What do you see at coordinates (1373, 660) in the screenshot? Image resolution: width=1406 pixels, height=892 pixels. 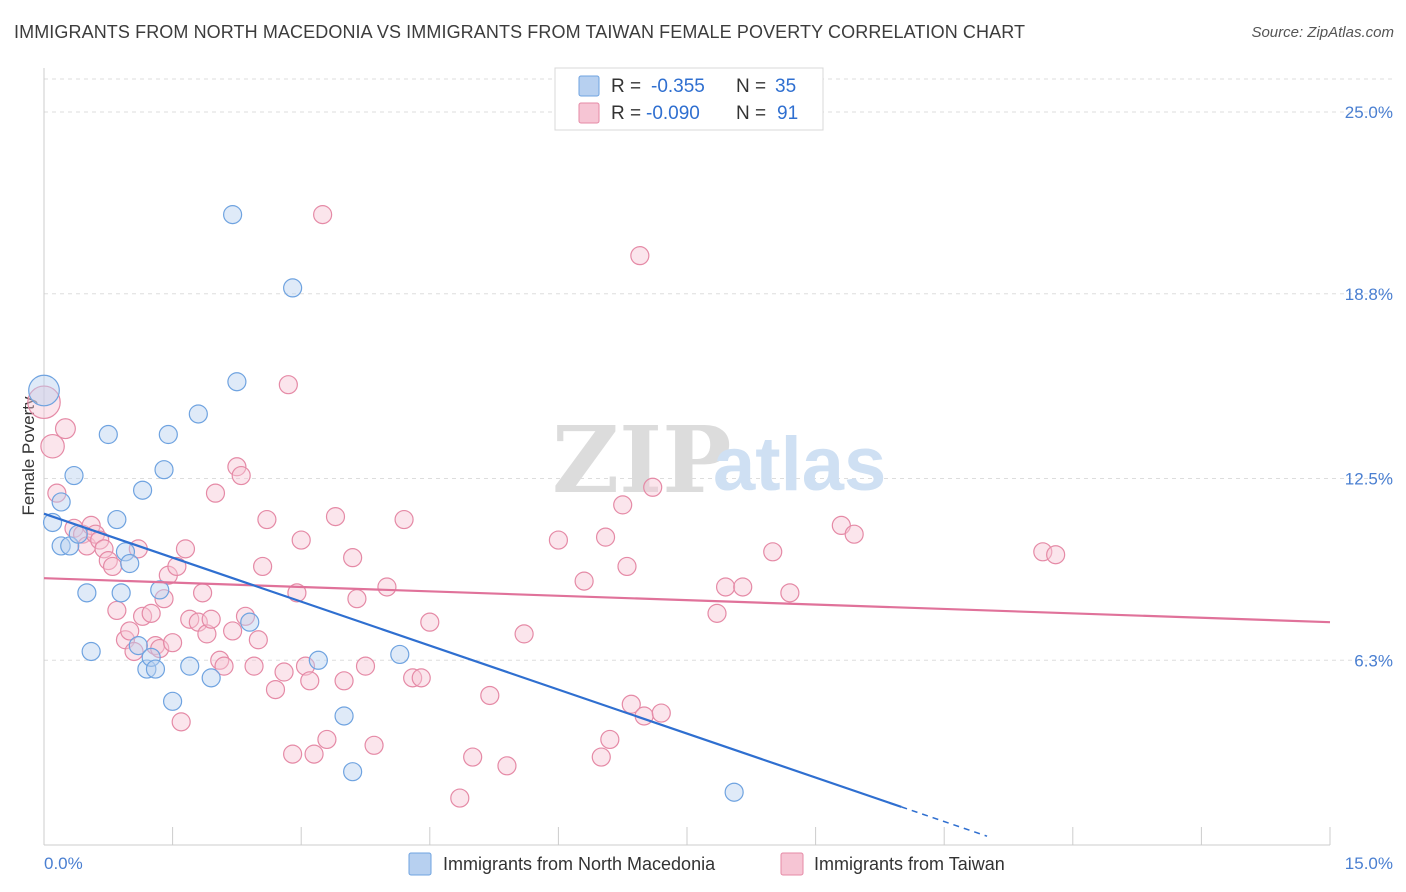 I see `y-tick-label: 6.3%` at bounding box center [1373, 660].